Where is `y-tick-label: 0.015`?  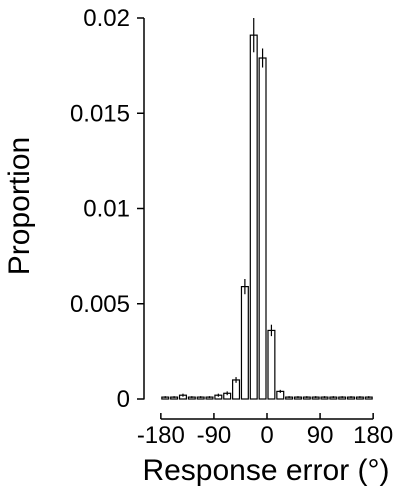 y-tick-label: 0.015 is located at coordinates (100, 113).